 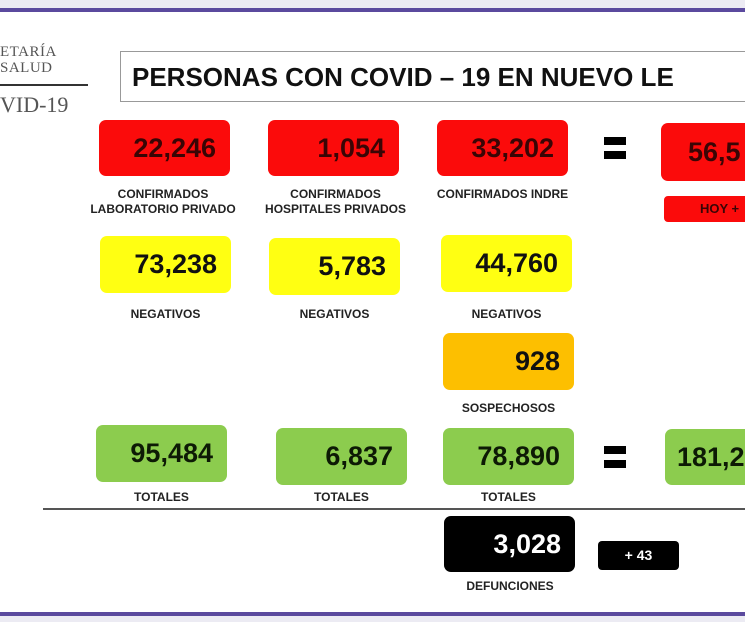 What do you see at coordinates (372, 4) in the screenshot?
I see `top-band` at bounding box center [372, 4].